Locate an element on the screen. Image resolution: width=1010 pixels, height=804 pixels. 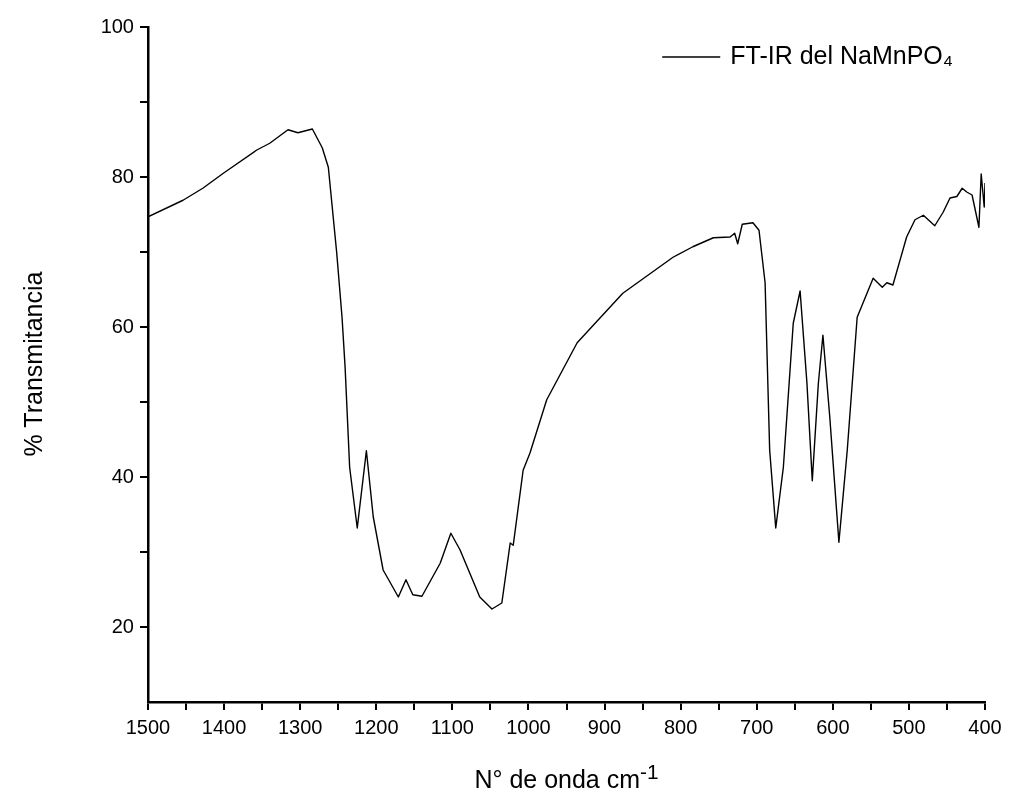
x-tick-label: 900 is located at coordinates (604, 726).